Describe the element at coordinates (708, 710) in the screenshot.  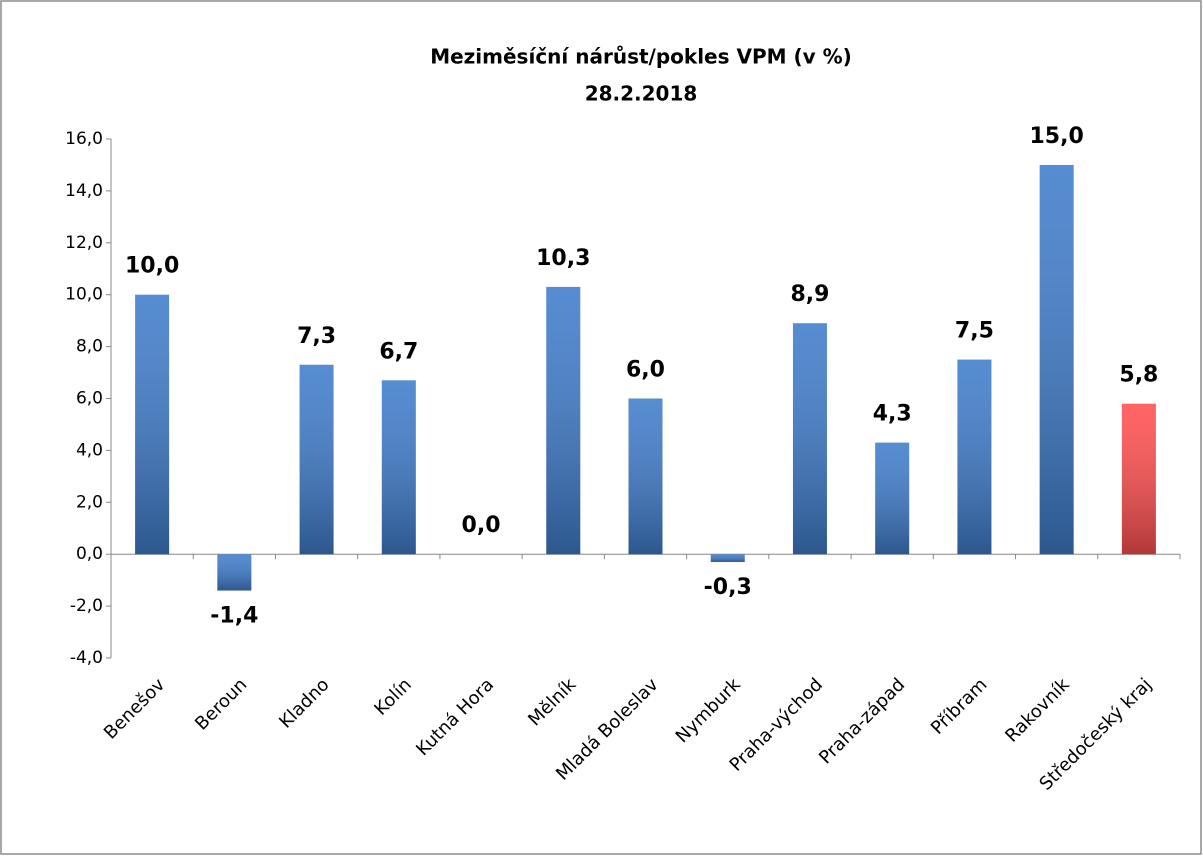
I see `x-tick-label: Nymburk` at that location.